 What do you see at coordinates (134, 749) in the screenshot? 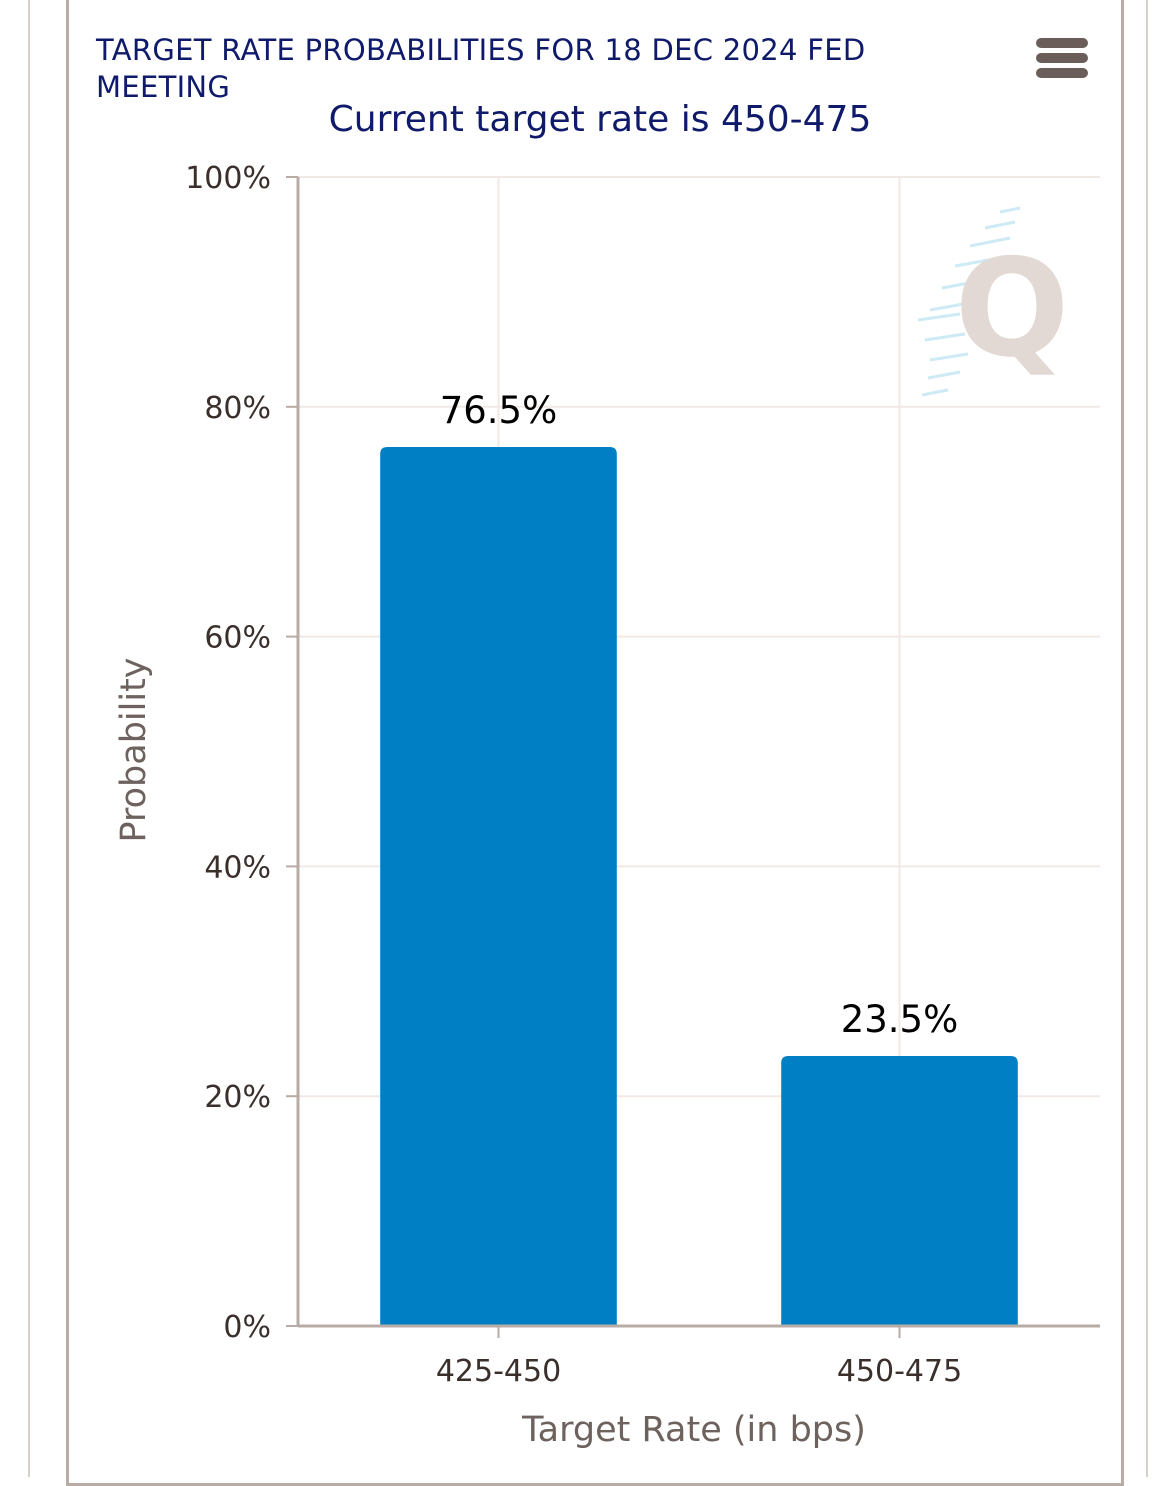
I see `y-axis-title: Probability` at bounding box center [134, 749].